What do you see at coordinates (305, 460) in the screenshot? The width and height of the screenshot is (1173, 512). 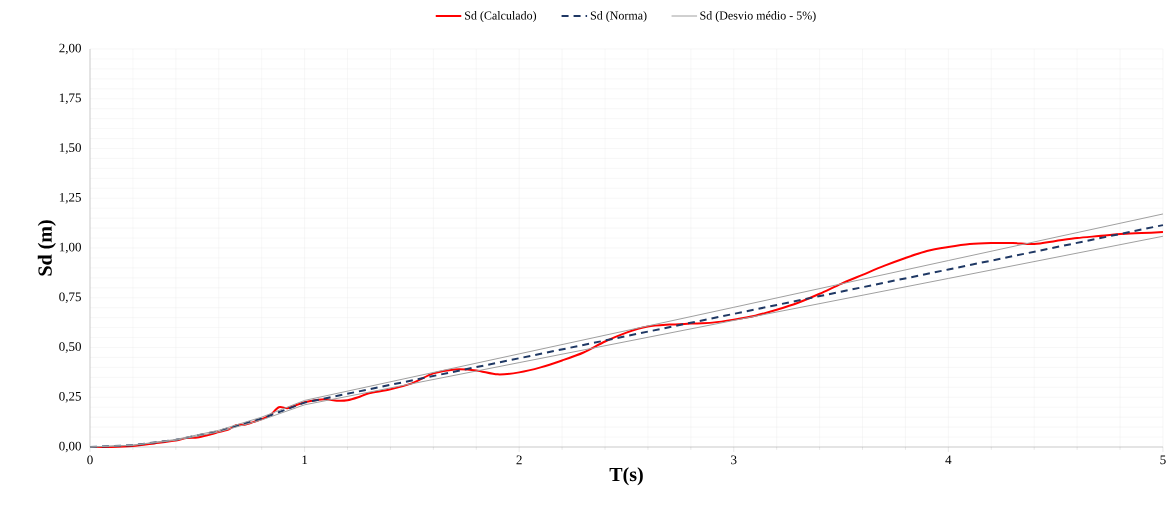 I see `x-tick-label: 1` at bounding box center [305, 460].